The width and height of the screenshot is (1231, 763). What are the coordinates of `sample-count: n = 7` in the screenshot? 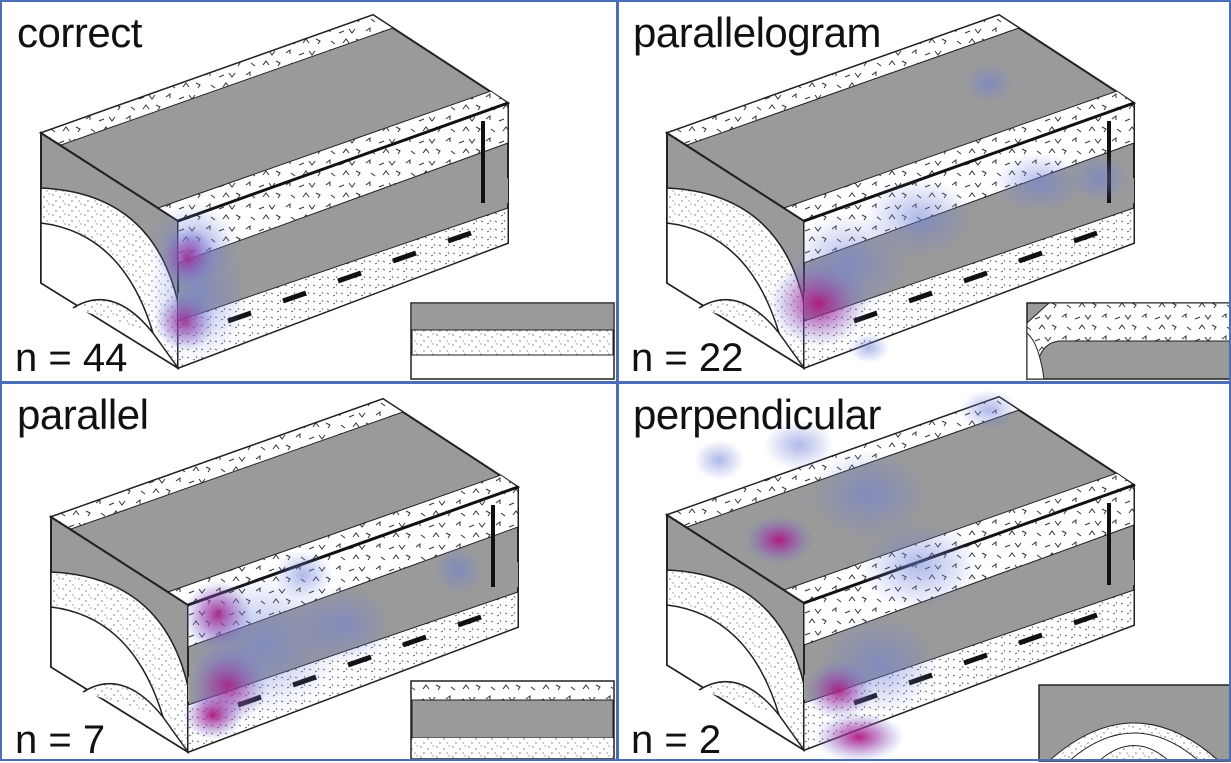 It's located at (60, 740).